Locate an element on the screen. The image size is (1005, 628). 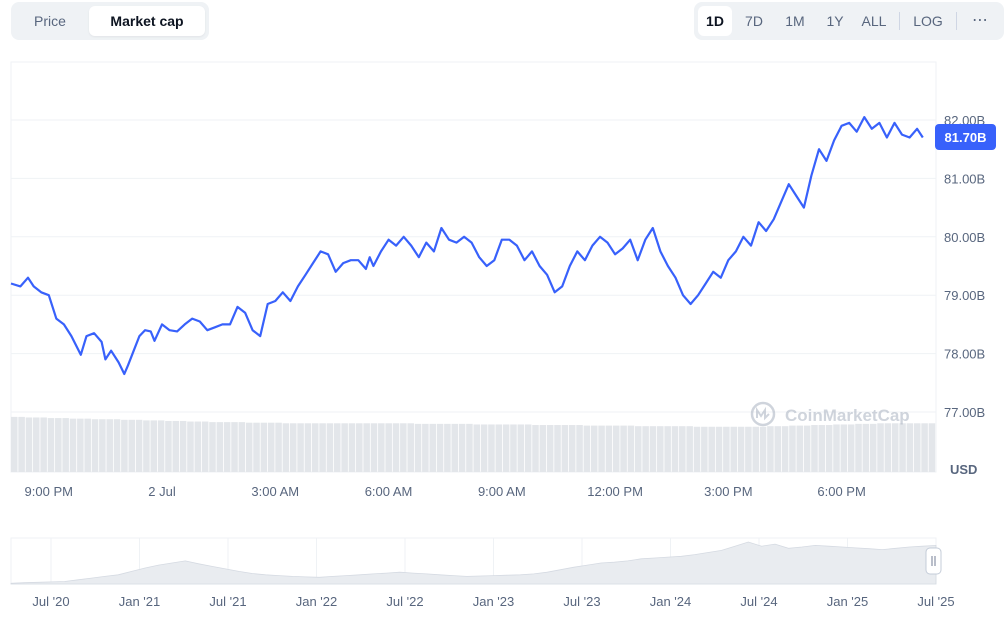
overview-x-tick-label: Jan '21 is located at coordinates (140, 601).